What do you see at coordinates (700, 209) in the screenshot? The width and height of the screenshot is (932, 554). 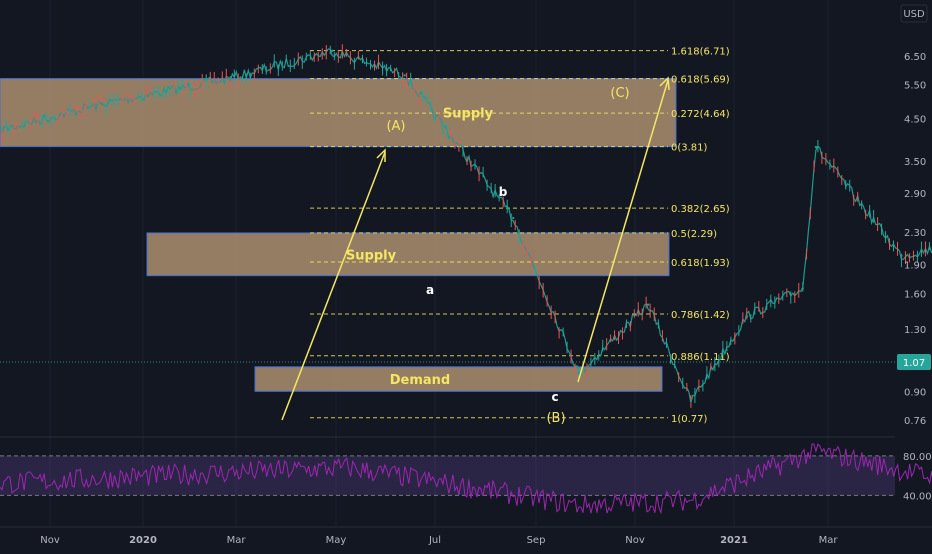 I see `fib-label: 0.382(2.65)` at bounding box center [700, 209].